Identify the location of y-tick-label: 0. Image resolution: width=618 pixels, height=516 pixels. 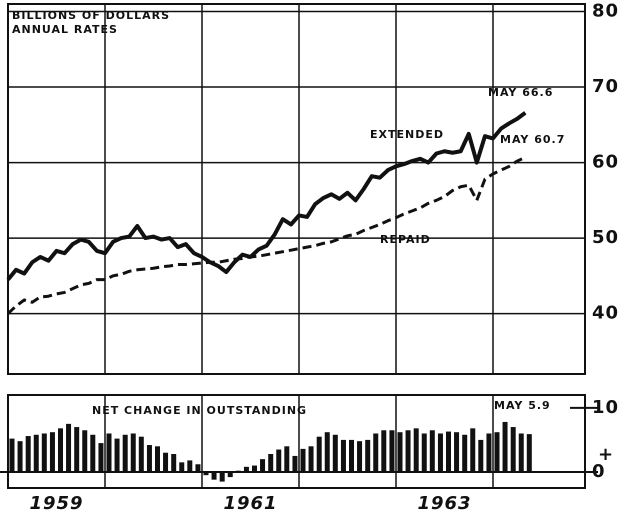
(599, 471).